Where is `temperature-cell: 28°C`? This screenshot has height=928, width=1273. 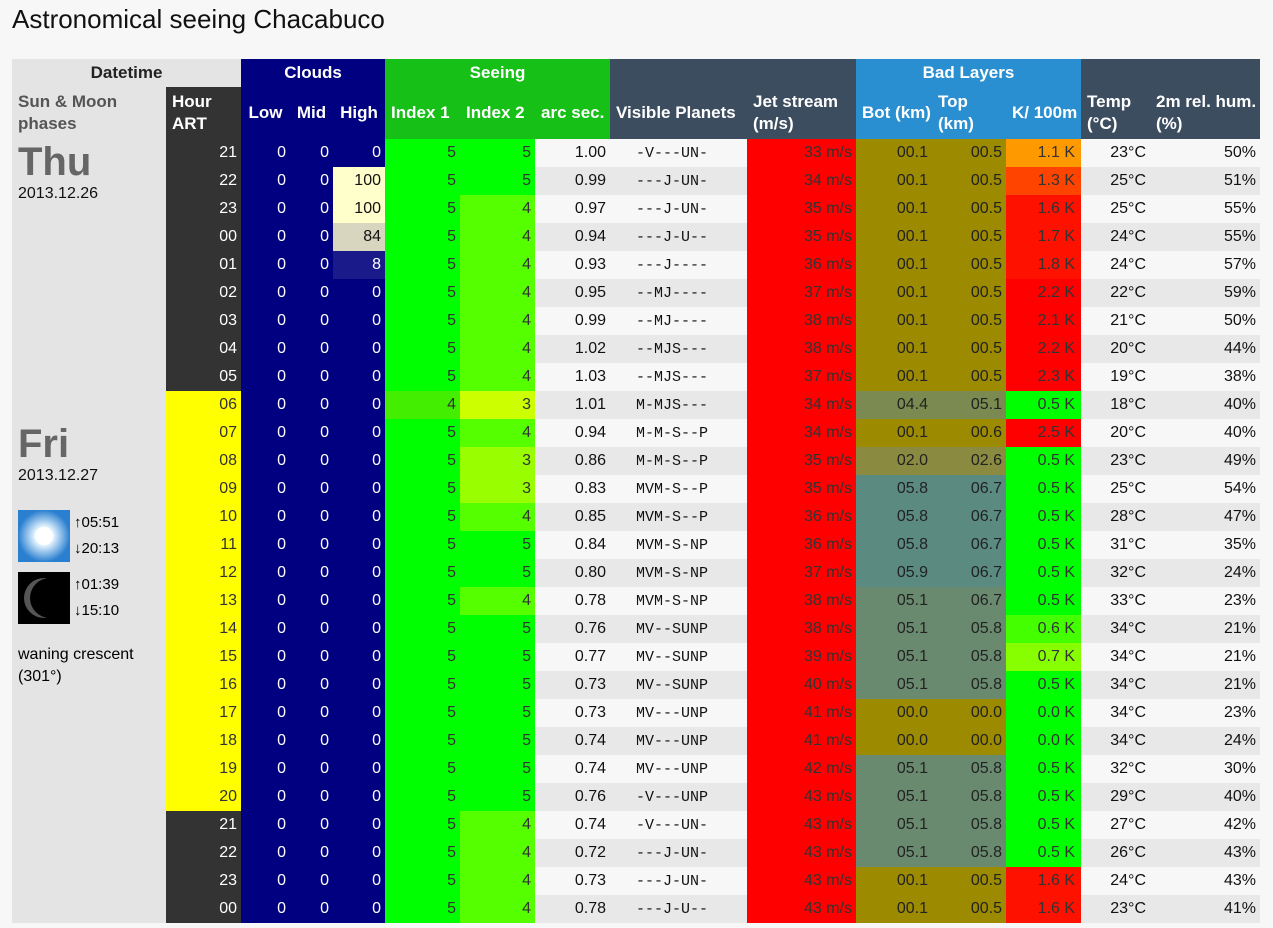
temperature-cell: 28°C is located at coordinates (1115, 517).